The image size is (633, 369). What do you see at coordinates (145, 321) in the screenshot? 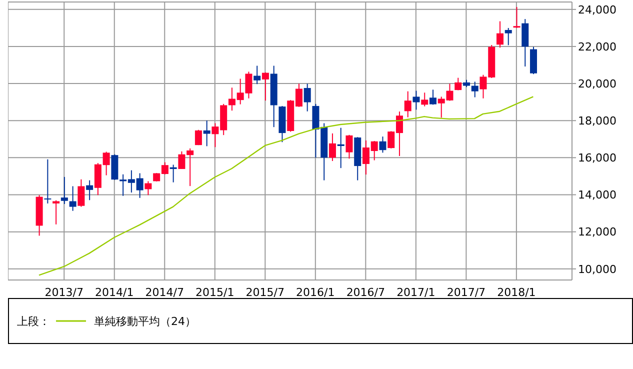
I see `legend-label: 単純移動平均（24）` at bounding box center [145, 321].